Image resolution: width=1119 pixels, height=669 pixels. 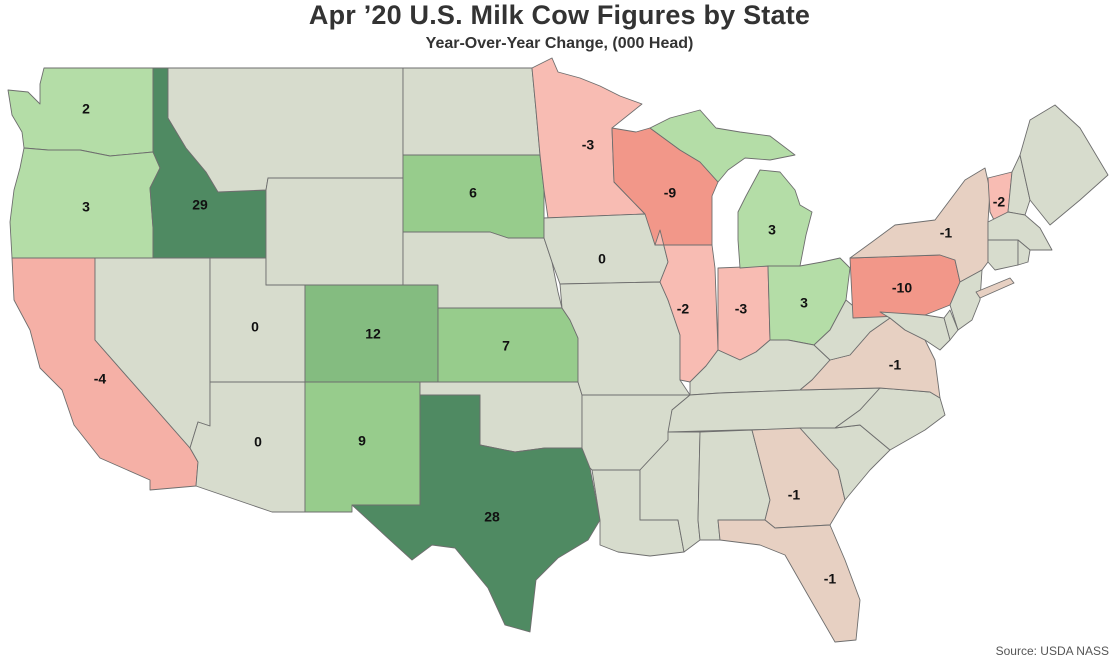 What do you see at coordinates (999, 202) in the screenshot?
I see `label-VT: -2` at bounding box center [999, 202].